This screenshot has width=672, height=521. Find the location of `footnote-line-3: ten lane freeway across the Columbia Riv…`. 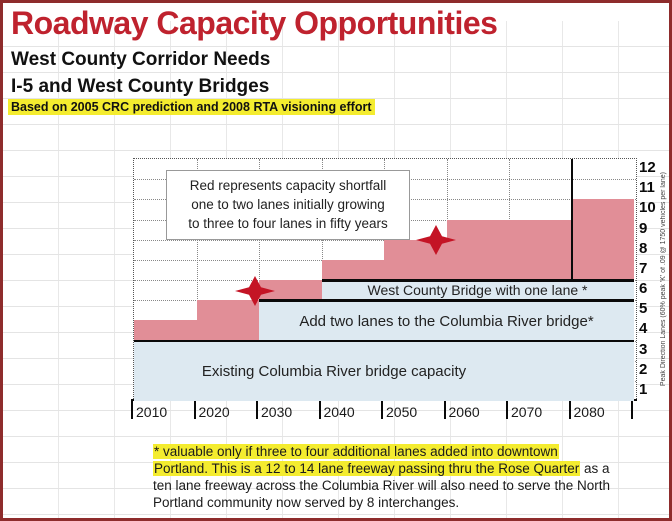

footnote-line-3: ten lane freeway across the Columbia Riv… is located at coordinates (381, 485).